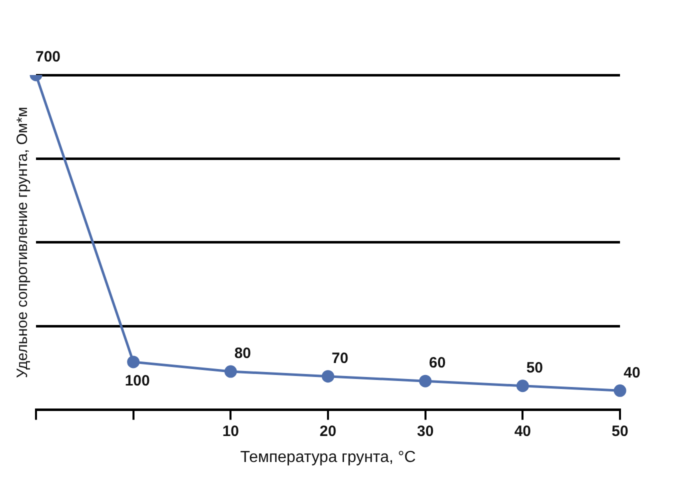 This screenshot has height=479, width=700. I want to click on x-axis-title: Температура грунта, °C, so click(328, 457).